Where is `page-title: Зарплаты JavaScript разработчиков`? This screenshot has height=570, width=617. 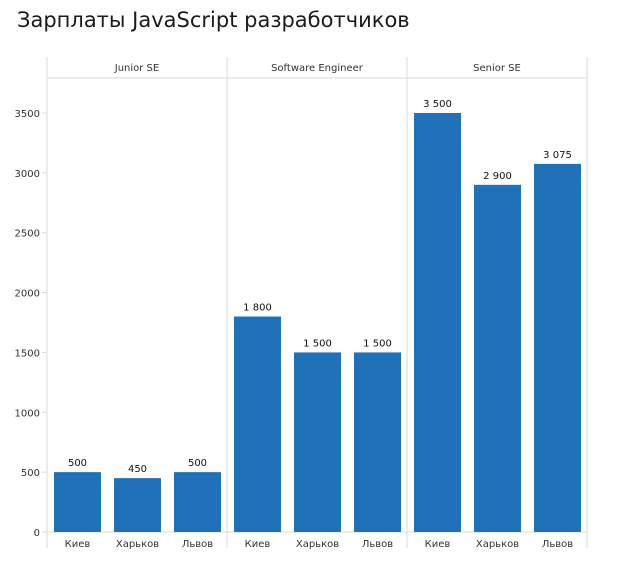 page-title: Зарплаты JavaScript разработчиков is located at coordinates (213, 20).